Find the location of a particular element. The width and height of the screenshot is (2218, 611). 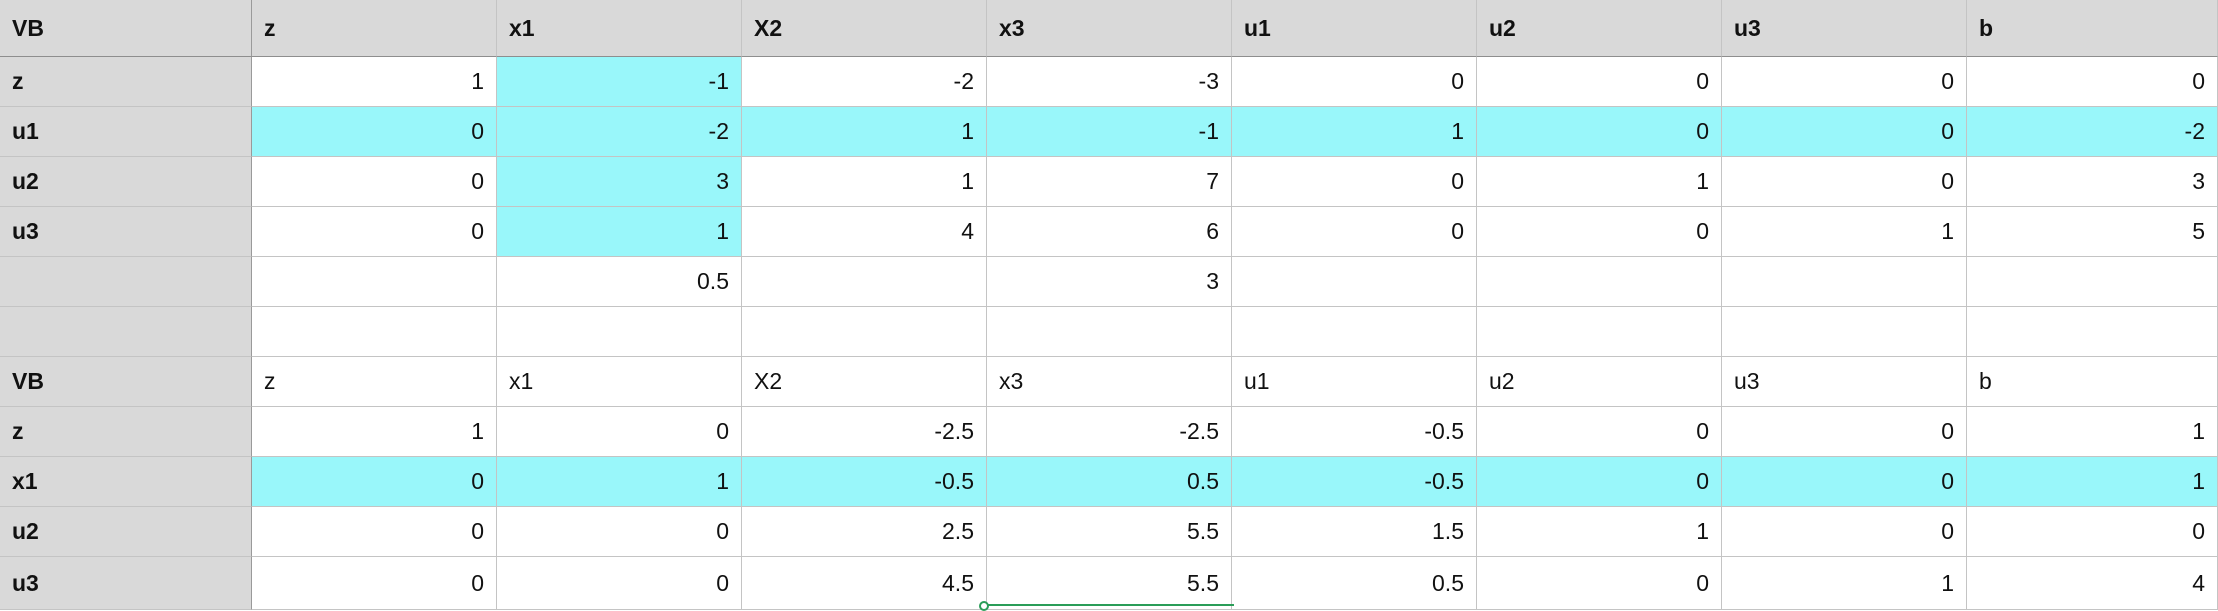

row-label-cell: u3 is located at coordinates (126, 232).